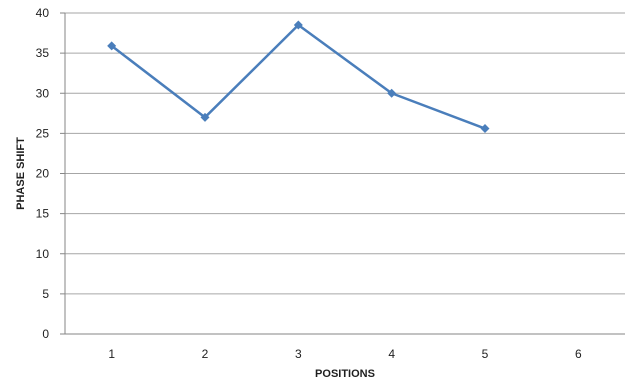 Image resolution: width=627 pixels, height=381 pixels. I want to click on x-axis-title: POSITIONS, so click(345, 374).